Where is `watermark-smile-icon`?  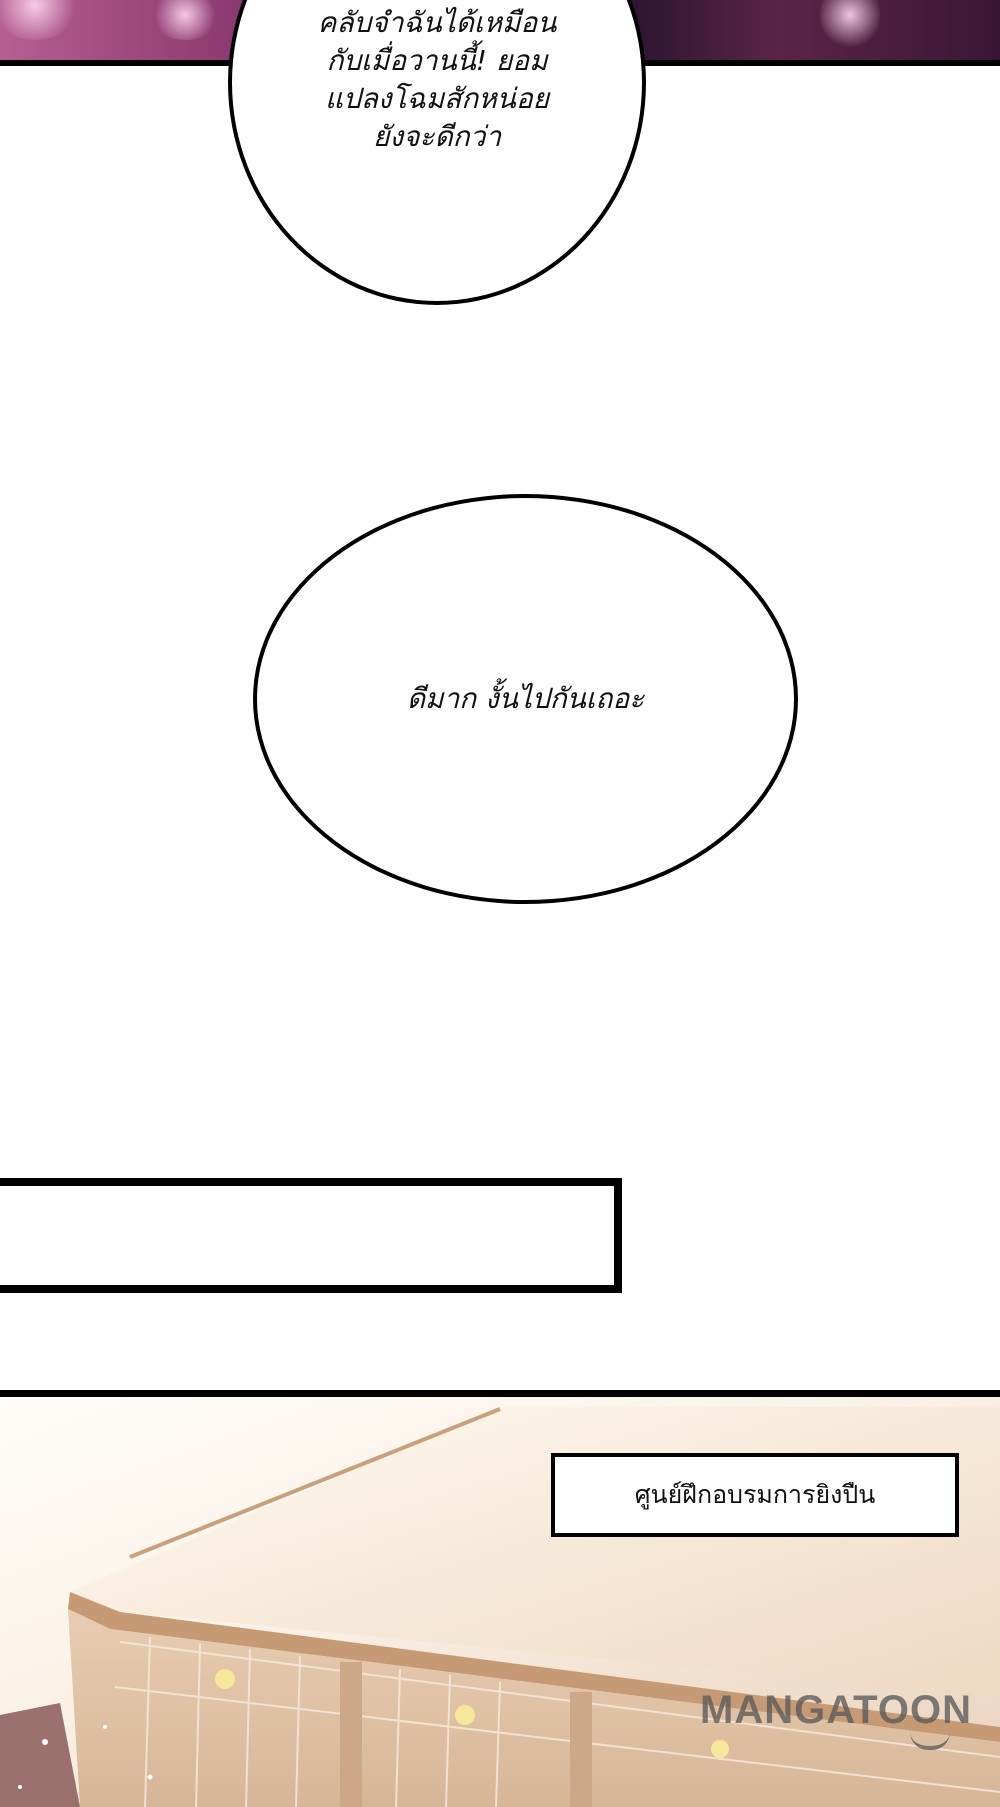 watermark-smile-icon is located at coordinates (930, 1741).